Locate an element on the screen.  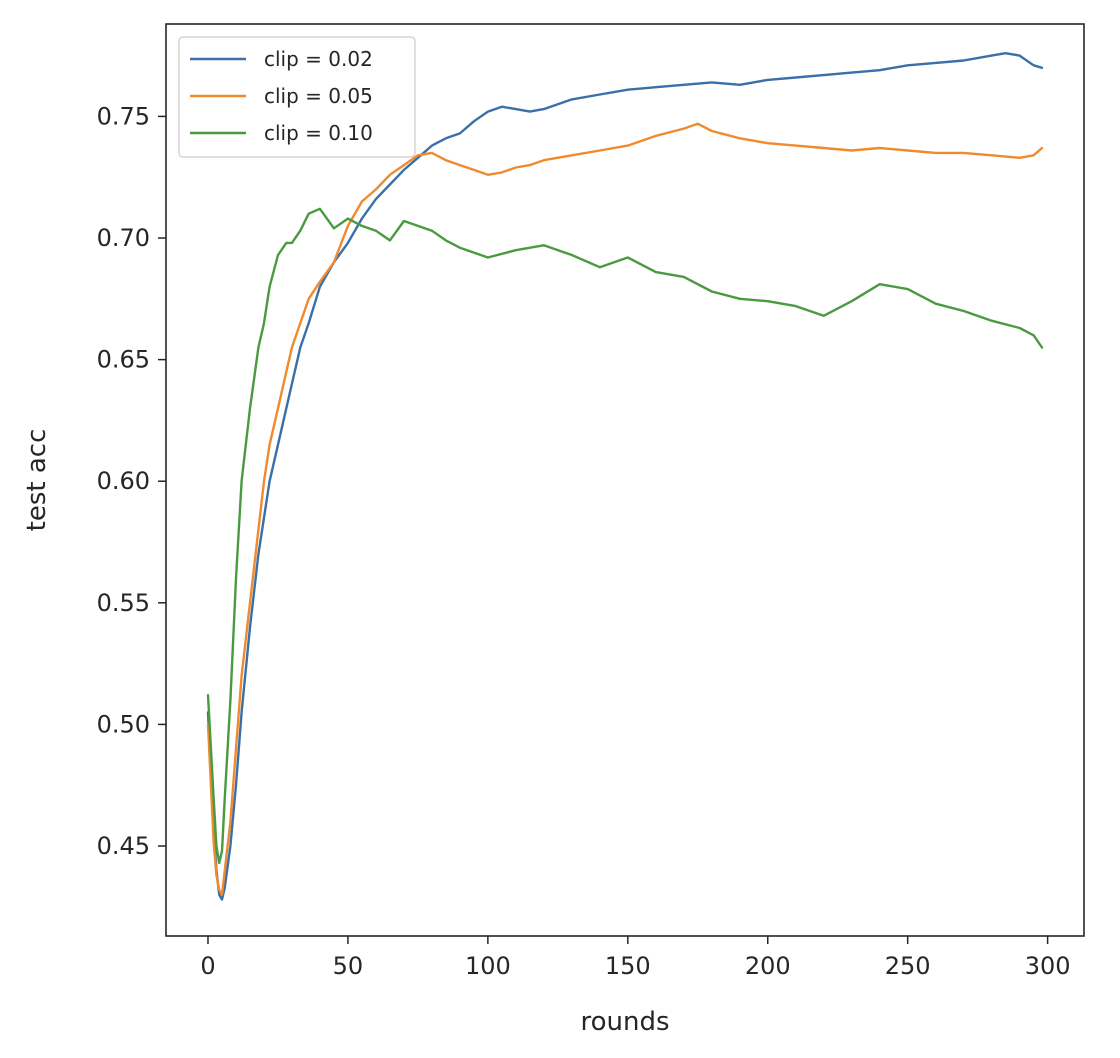
legend: clip = 0.02 clip = 0.05 clip = 0.10 is located at coordinates (297, 97).